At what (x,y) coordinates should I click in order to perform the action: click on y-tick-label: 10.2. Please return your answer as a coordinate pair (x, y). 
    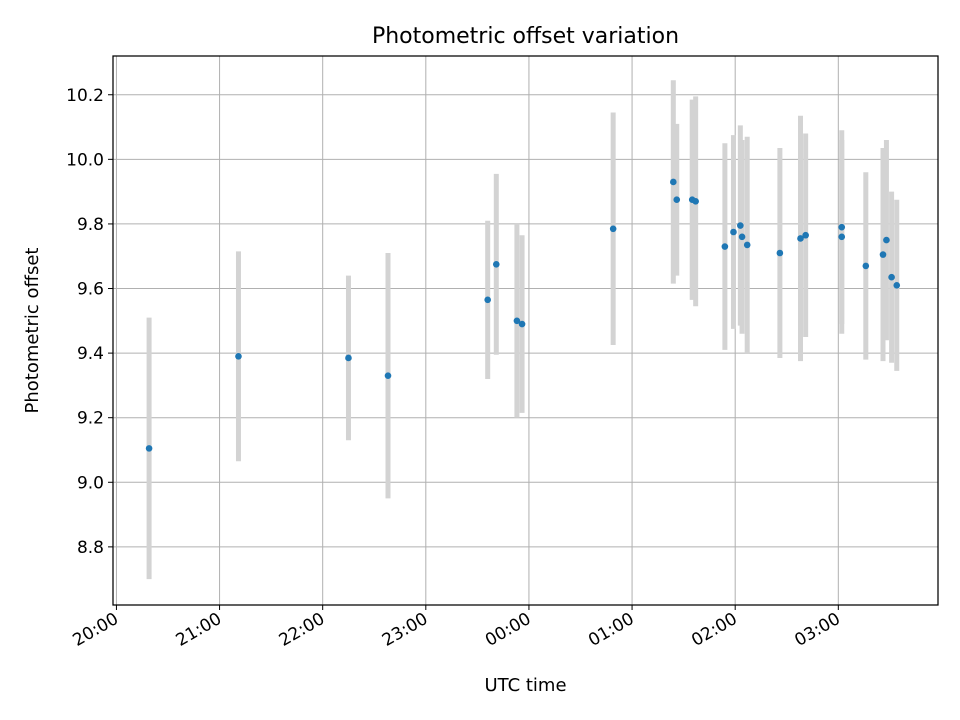
    Looking at the image, I should click on (85, 96).